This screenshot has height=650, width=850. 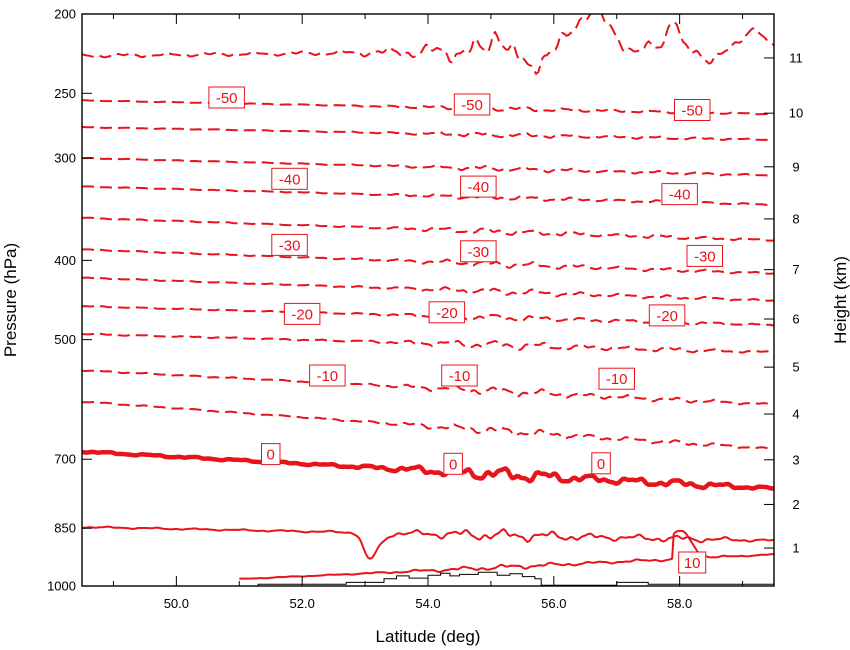 I want to click on height-tick-label: 5, so click(x=795, y=367).